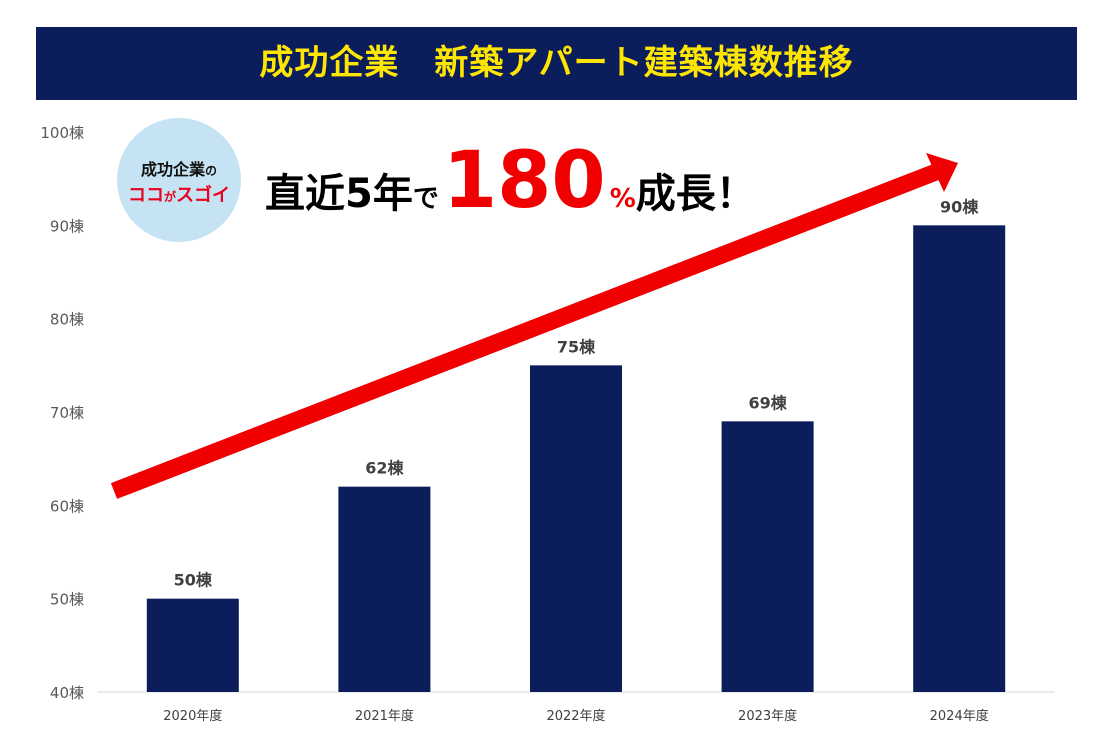 The width and height of the screenshot is (1099, 740). I want to click on y-tick-label: 40棟, so click(67, 693).